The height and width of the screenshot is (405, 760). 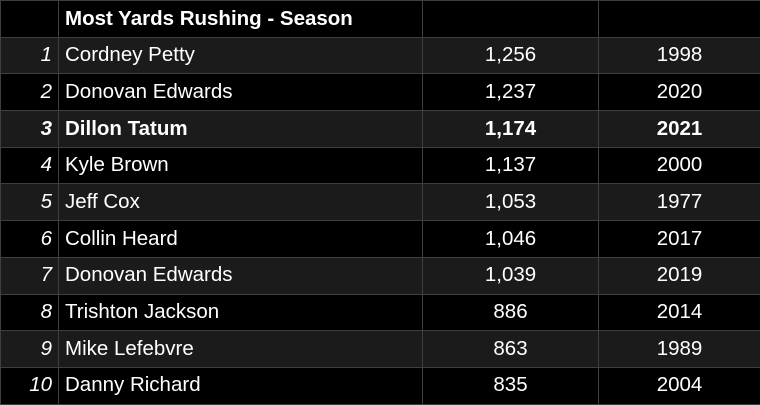 What do you see at coordinates (241, 19) in the screenshot?
I see `table-title: Most Yards Rushing - Season` at bounding box center [241, 19].